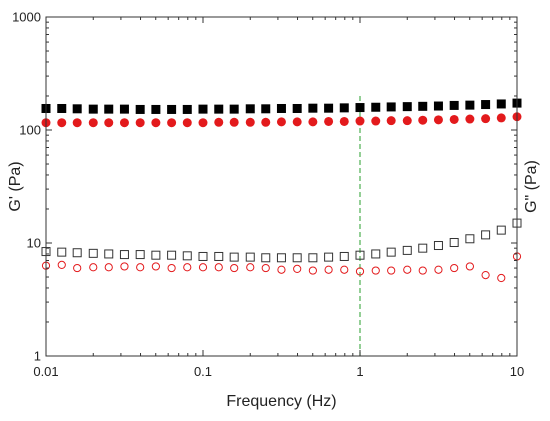 This screenshot has height=421, width=550. Describe the element at coordinates (34, 243) in the screenshot. I see `y-tick-label: 10` at that location.